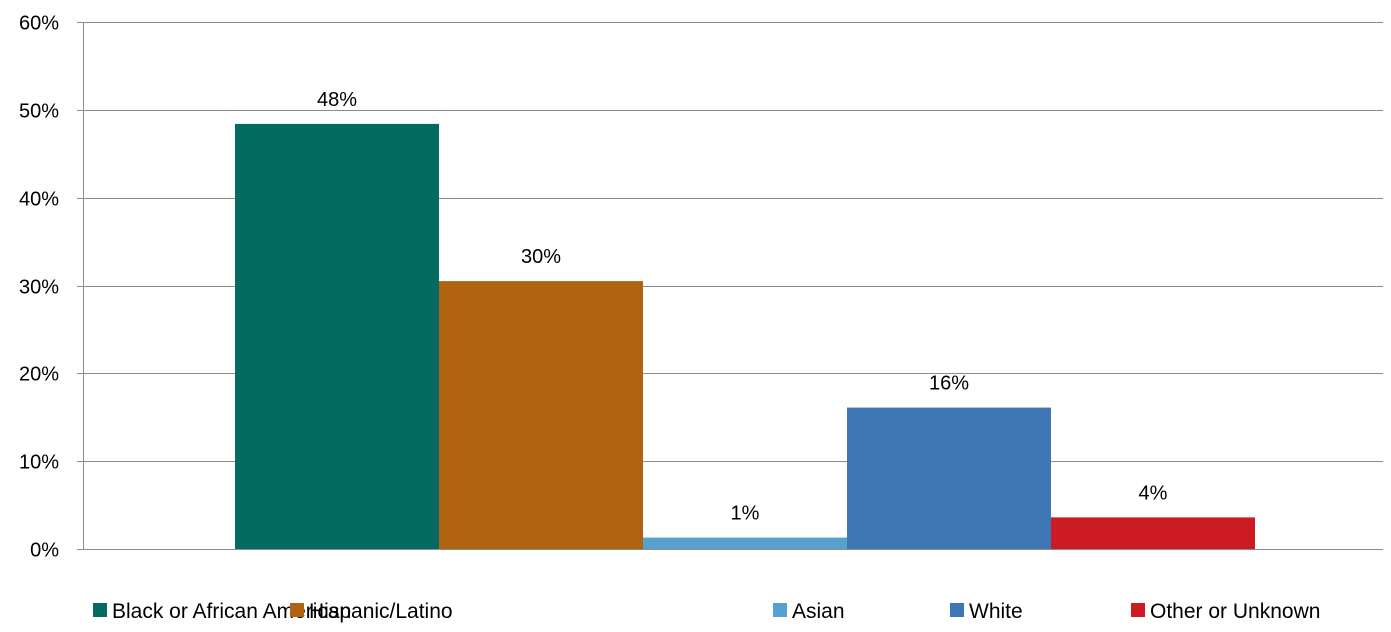 The image size is (1391, 632). What do you see at coordinates (1153, 493) in the screenshot?
I see `data-label: 4%` at bounding box center [1153, 493].